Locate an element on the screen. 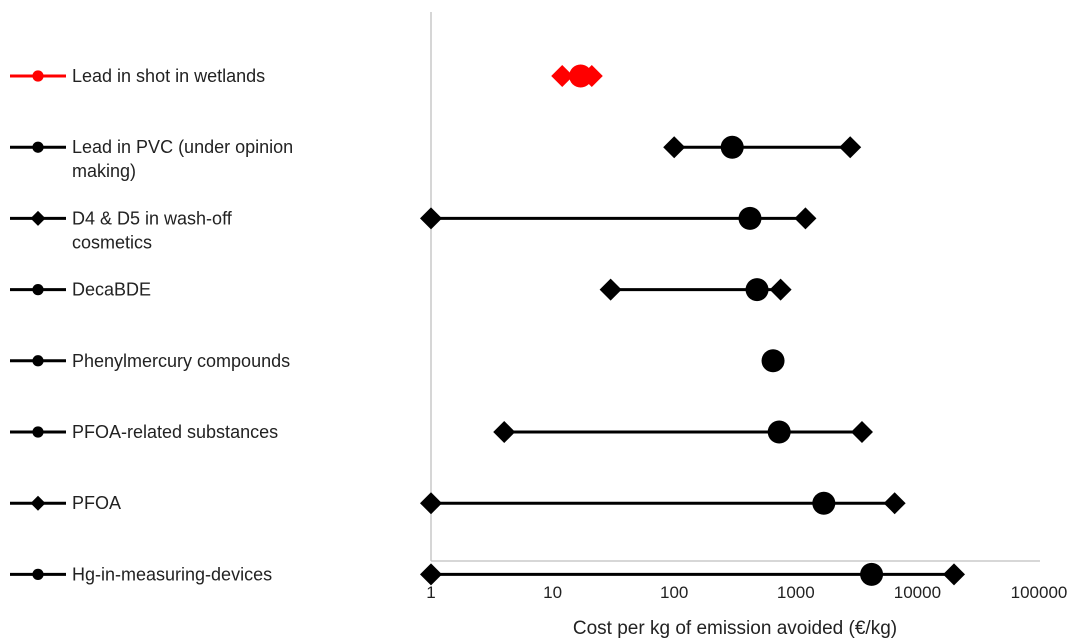  legend-label: Hg-in-measuring-devices is located at coordinates (172, 574).